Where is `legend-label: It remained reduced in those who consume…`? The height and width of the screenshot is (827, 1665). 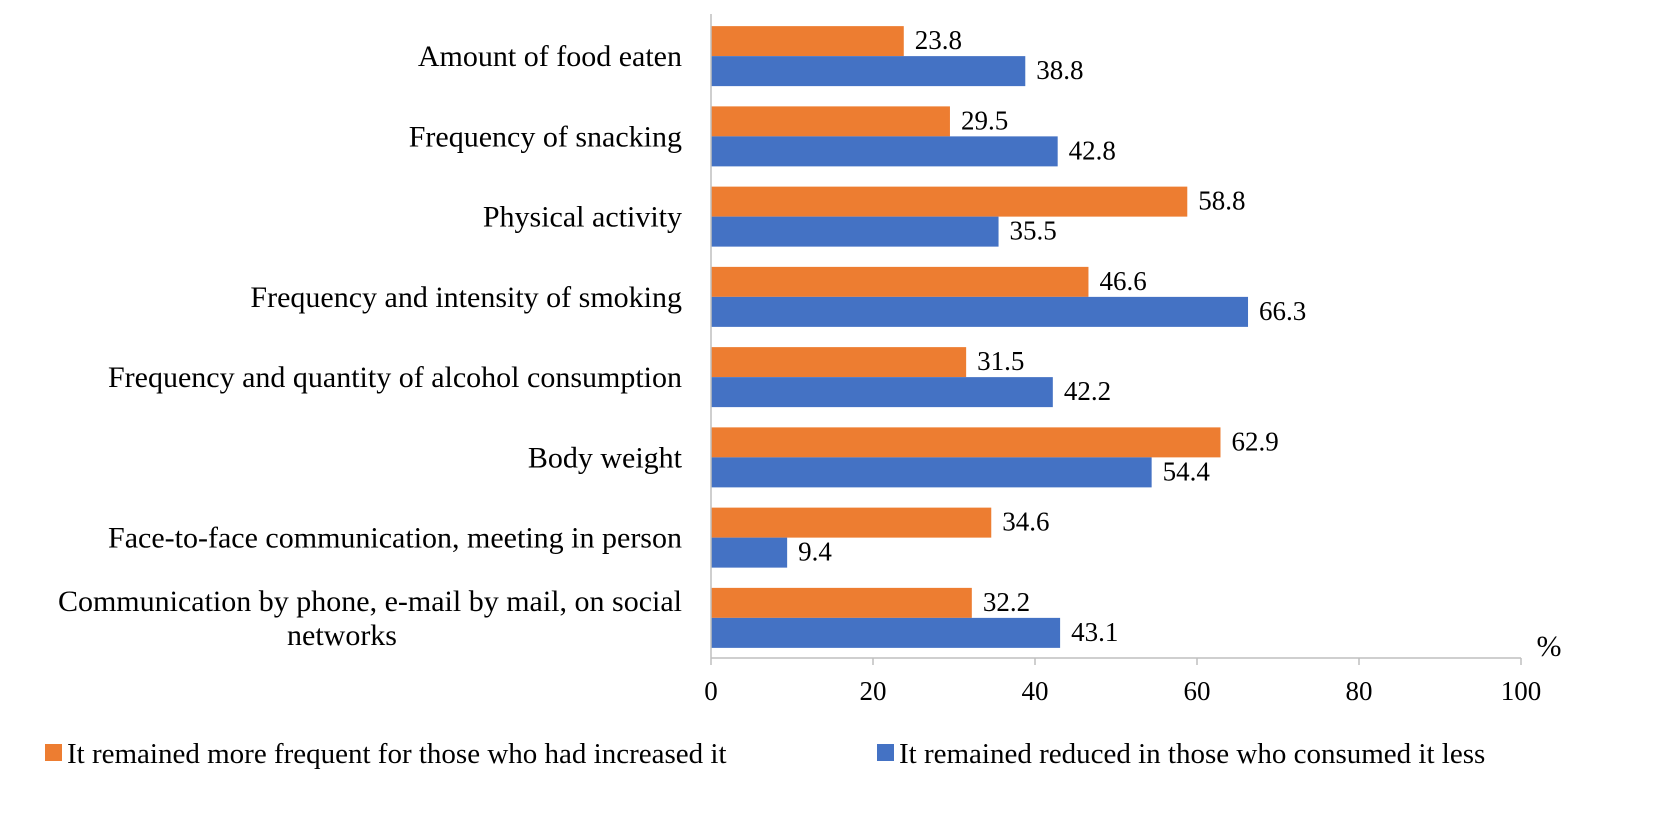
legend-label: It remained reduced in those who consume… is located at coordinates (1192, 754).